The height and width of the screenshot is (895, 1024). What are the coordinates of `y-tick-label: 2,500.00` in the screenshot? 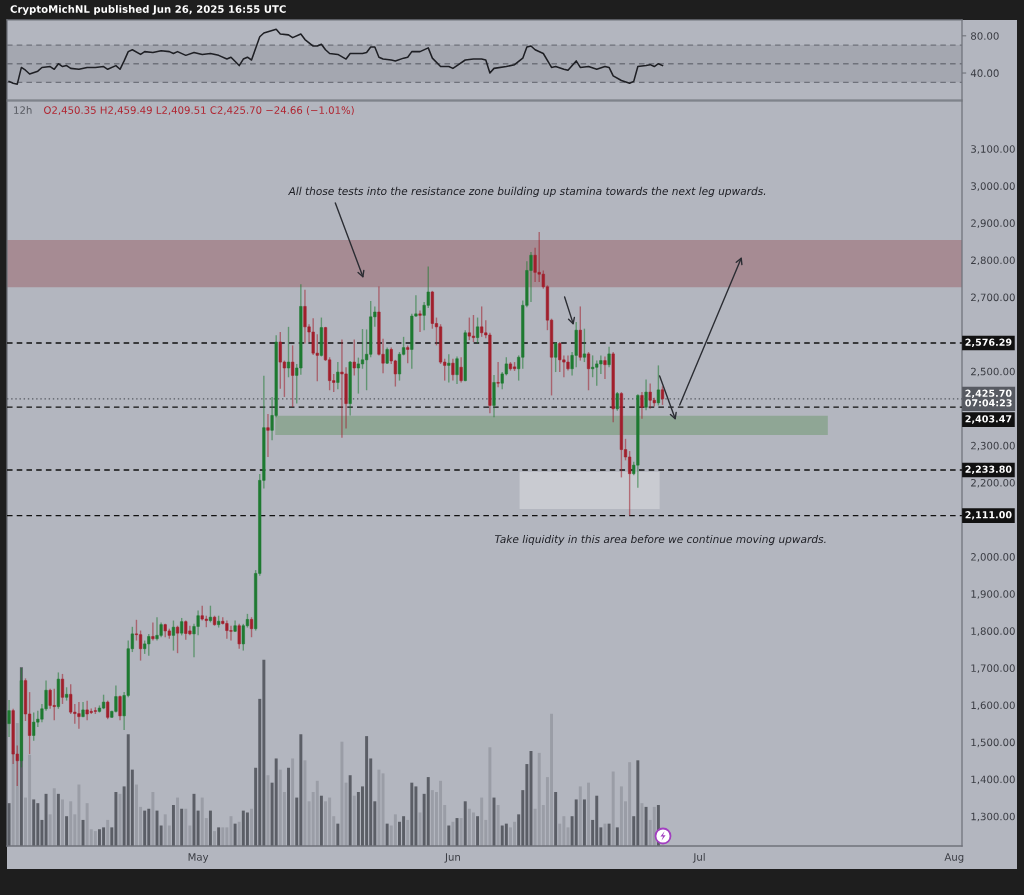 It's located at (993, 372).